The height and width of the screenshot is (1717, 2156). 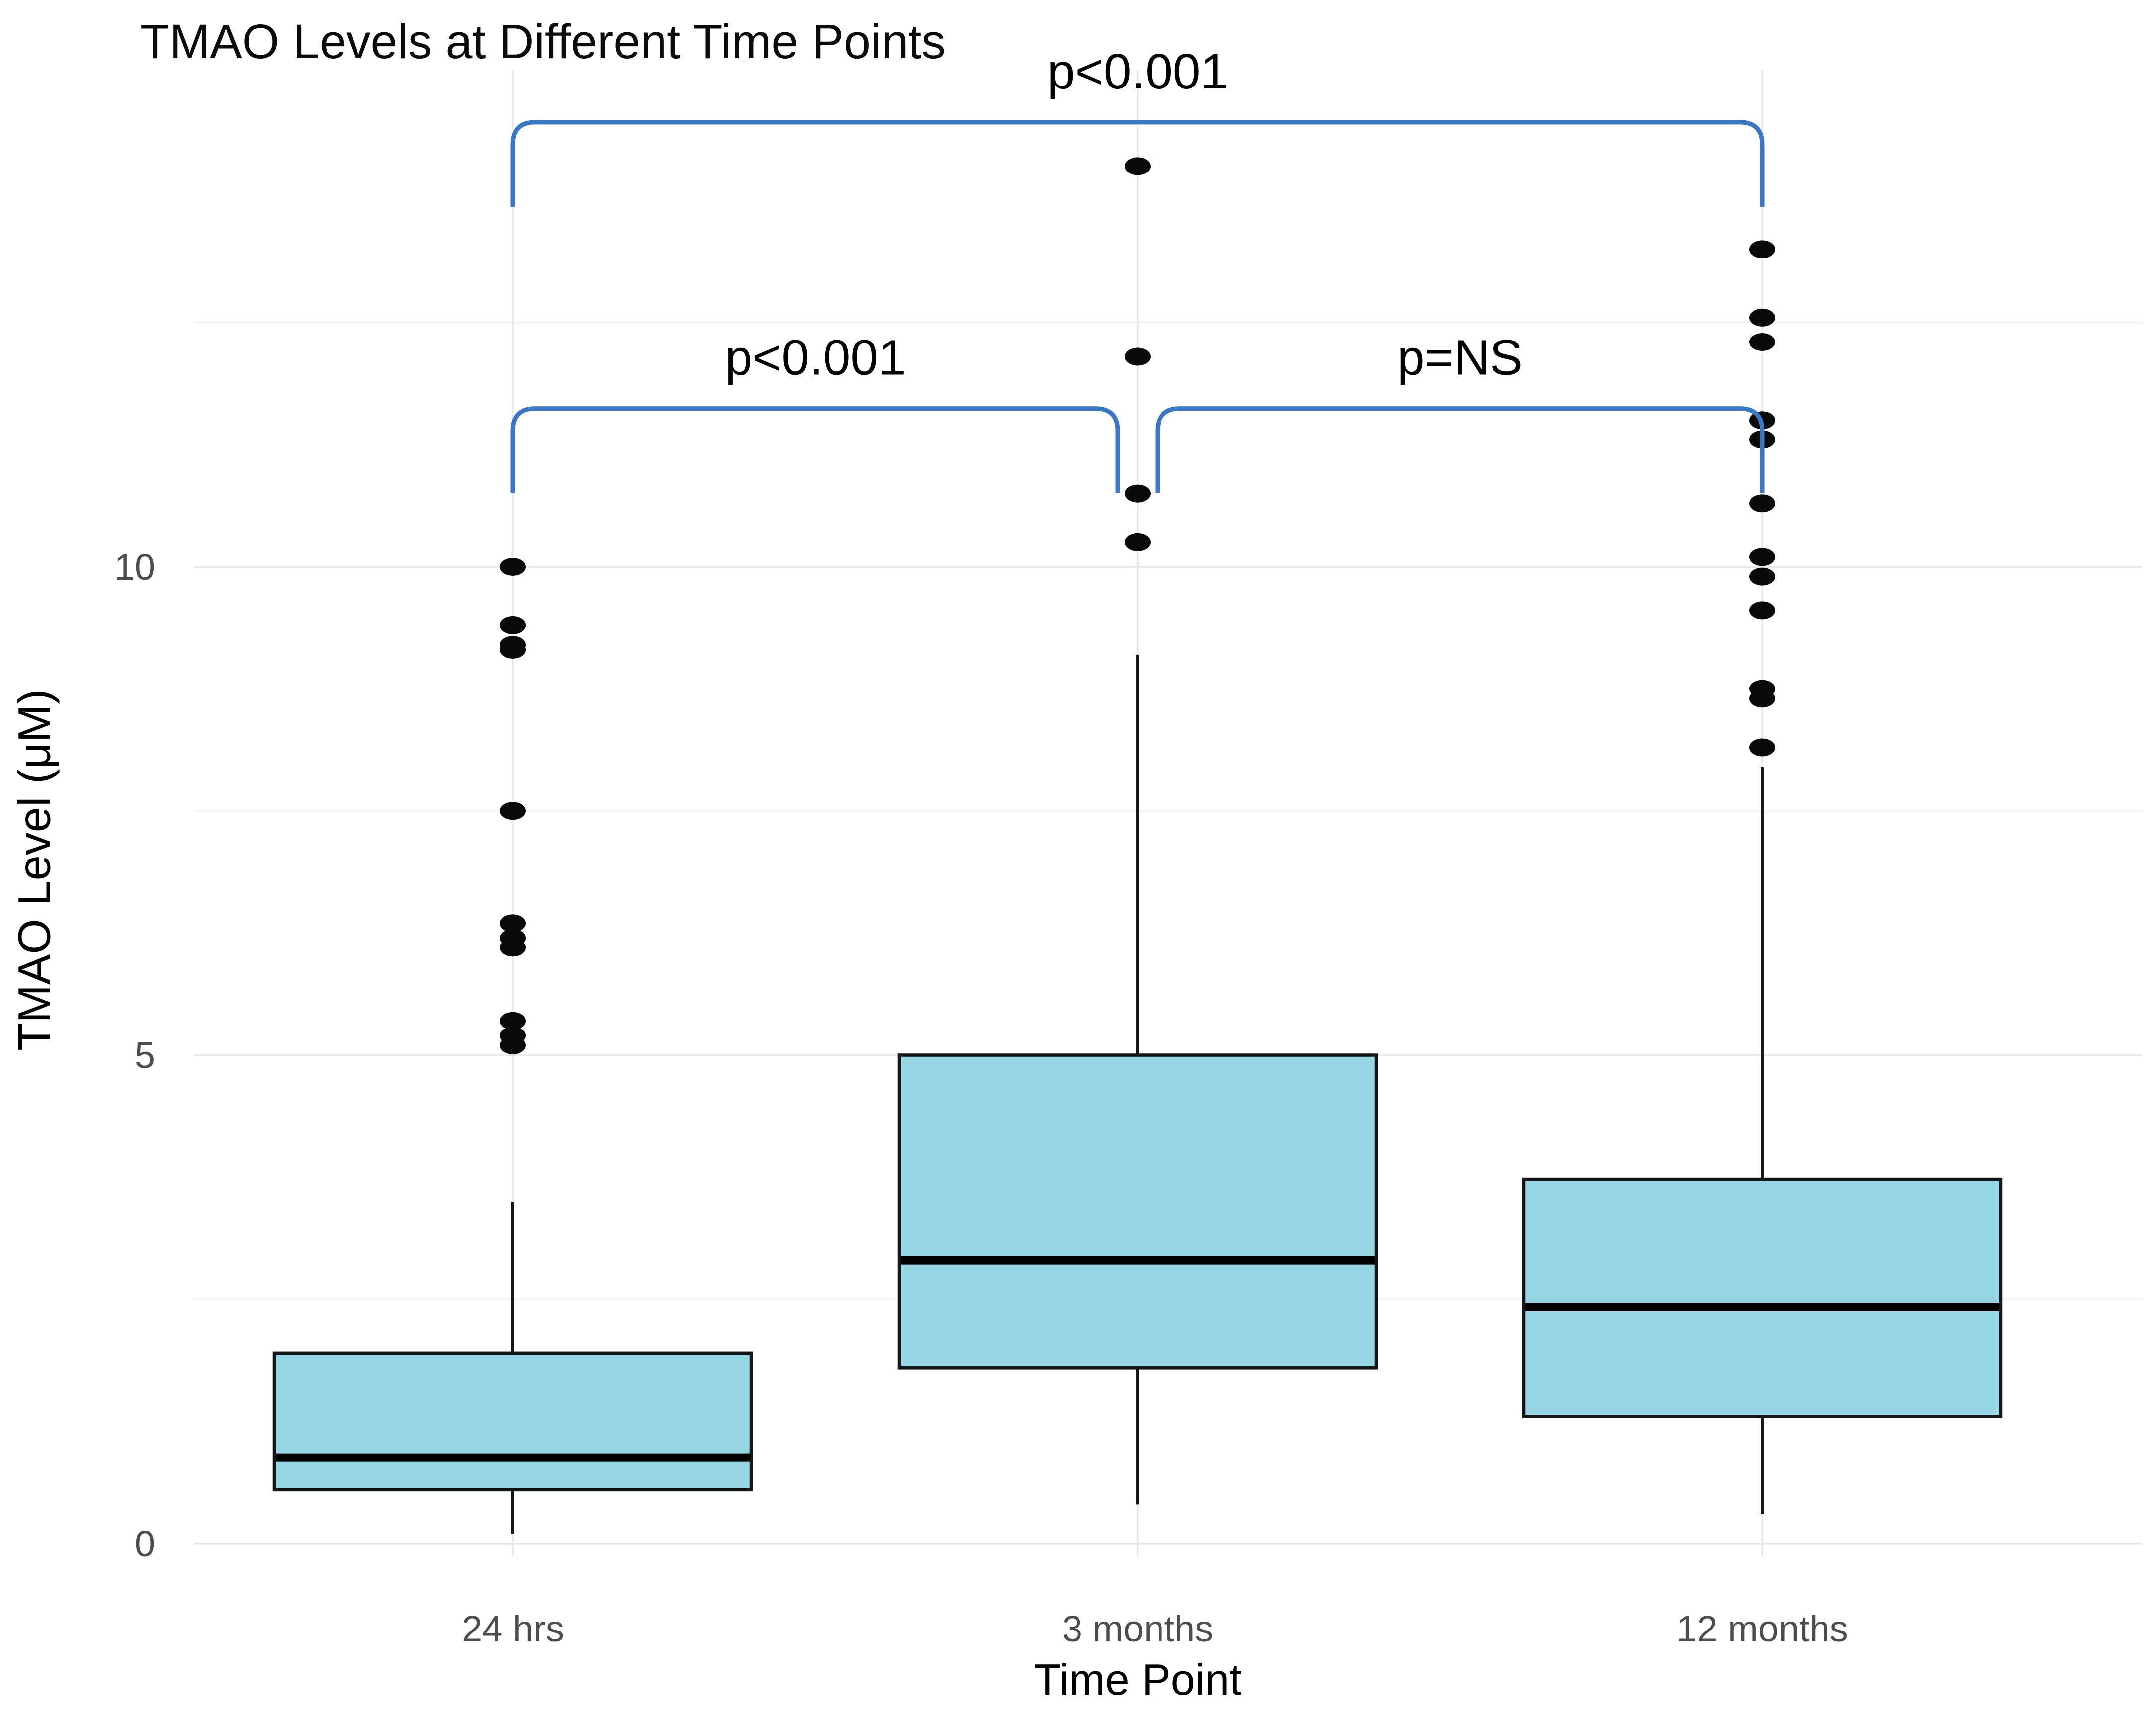 I want to click on y-tick-label: 10, so click(x=134, y=567).